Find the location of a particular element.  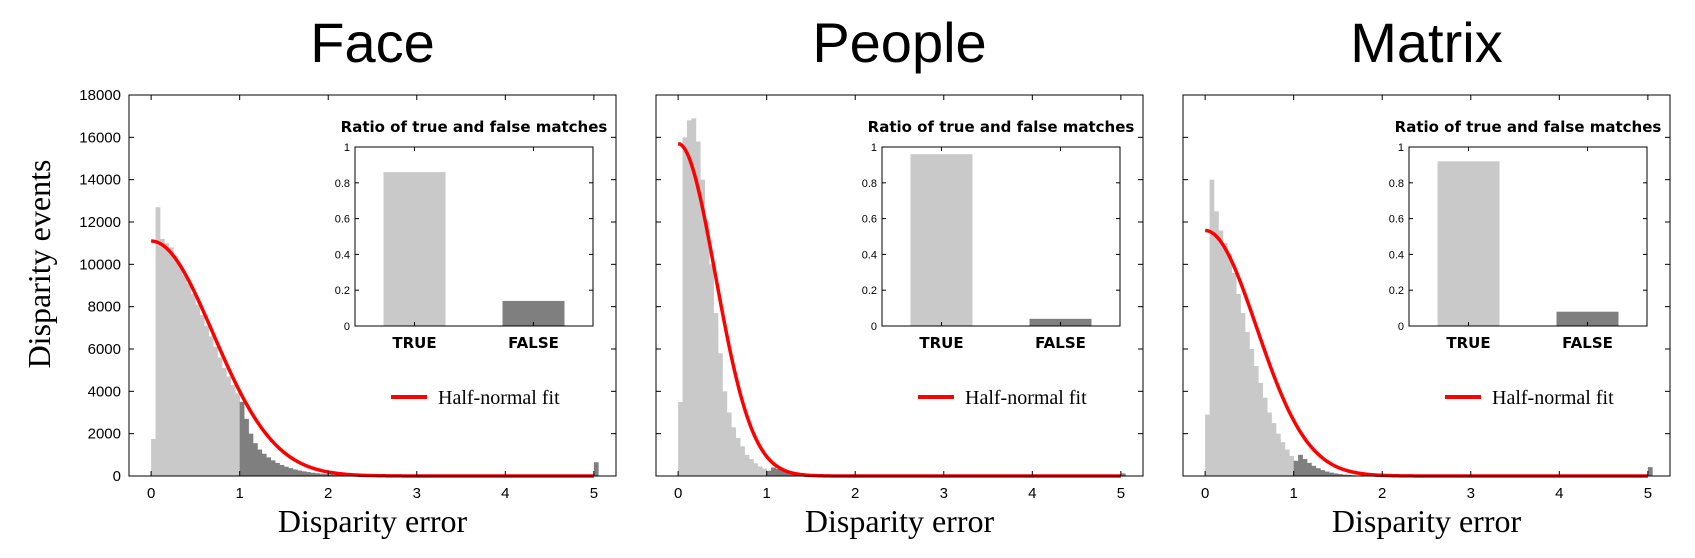

legend: Half-normal fit is located at coordinates (475, 398).